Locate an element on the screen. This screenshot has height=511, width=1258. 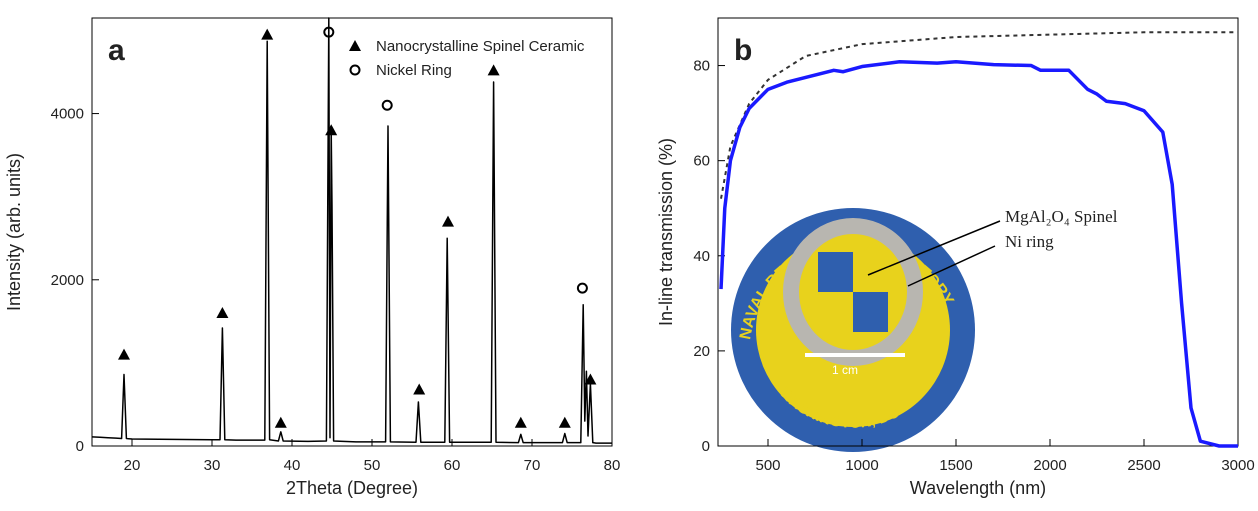
x-tick-label: 30 is located at coordinates (212, 465).